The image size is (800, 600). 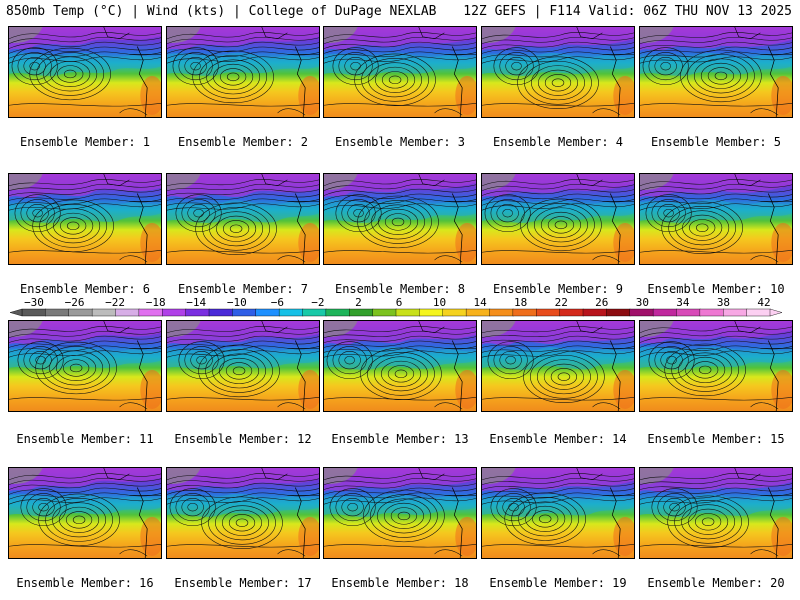 I want to click on ensemble-member-label: Ensemble Member: 18, so click(x=400, y=583).